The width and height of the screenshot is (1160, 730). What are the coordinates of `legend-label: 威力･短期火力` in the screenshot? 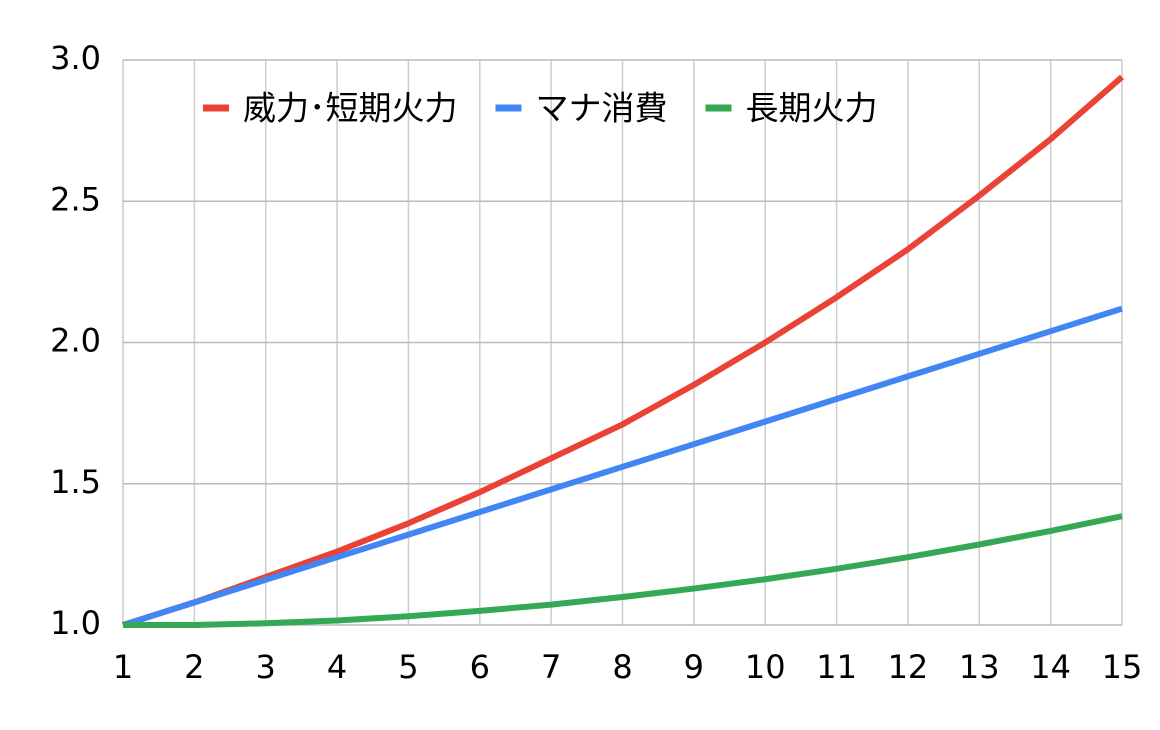 It's located at (350, 108).